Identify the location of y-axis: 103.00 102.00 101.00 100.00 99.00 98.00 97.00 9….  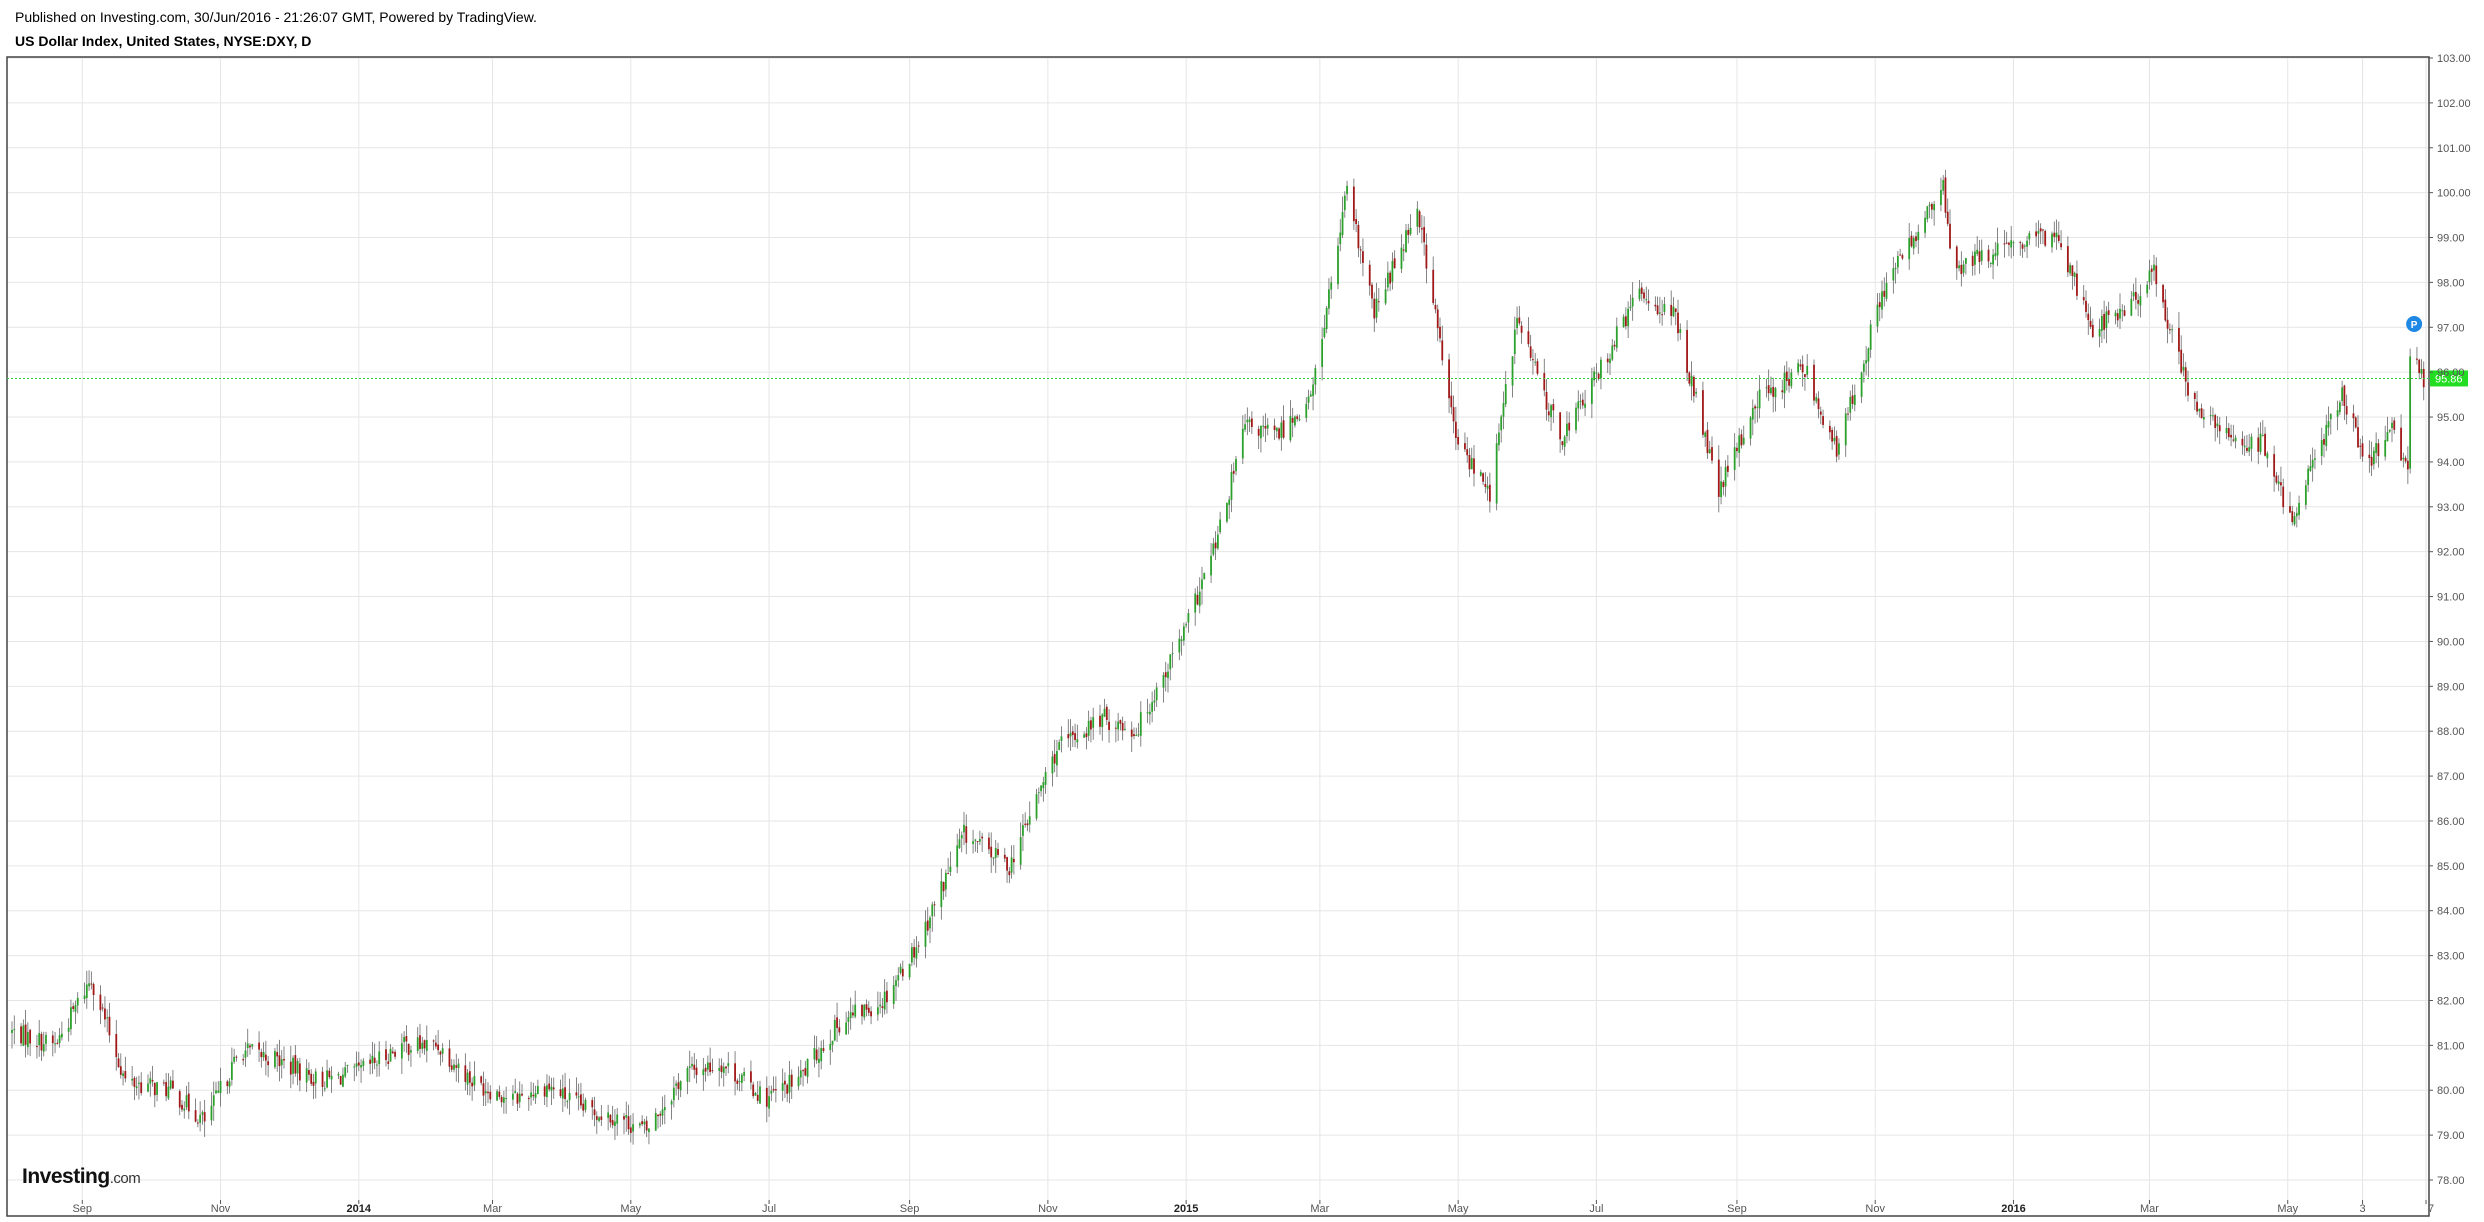
(2450, 620).